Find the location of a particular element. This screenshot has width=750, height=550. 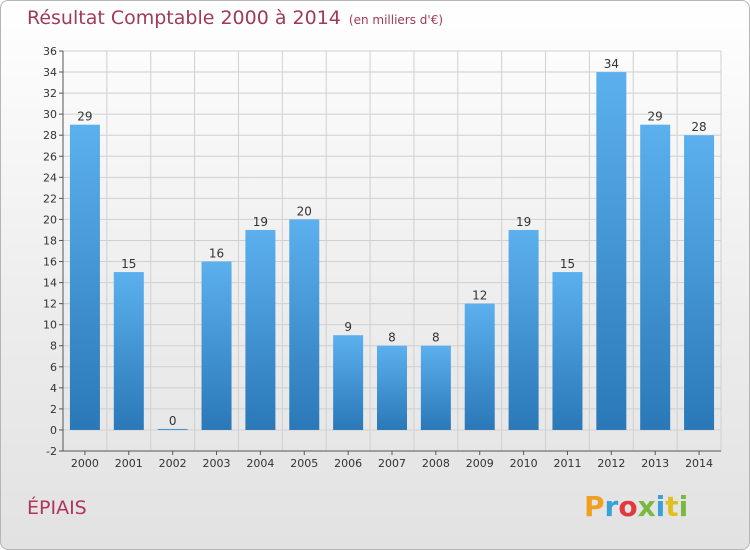

bar-2008 is located at coordinates (435, 387).